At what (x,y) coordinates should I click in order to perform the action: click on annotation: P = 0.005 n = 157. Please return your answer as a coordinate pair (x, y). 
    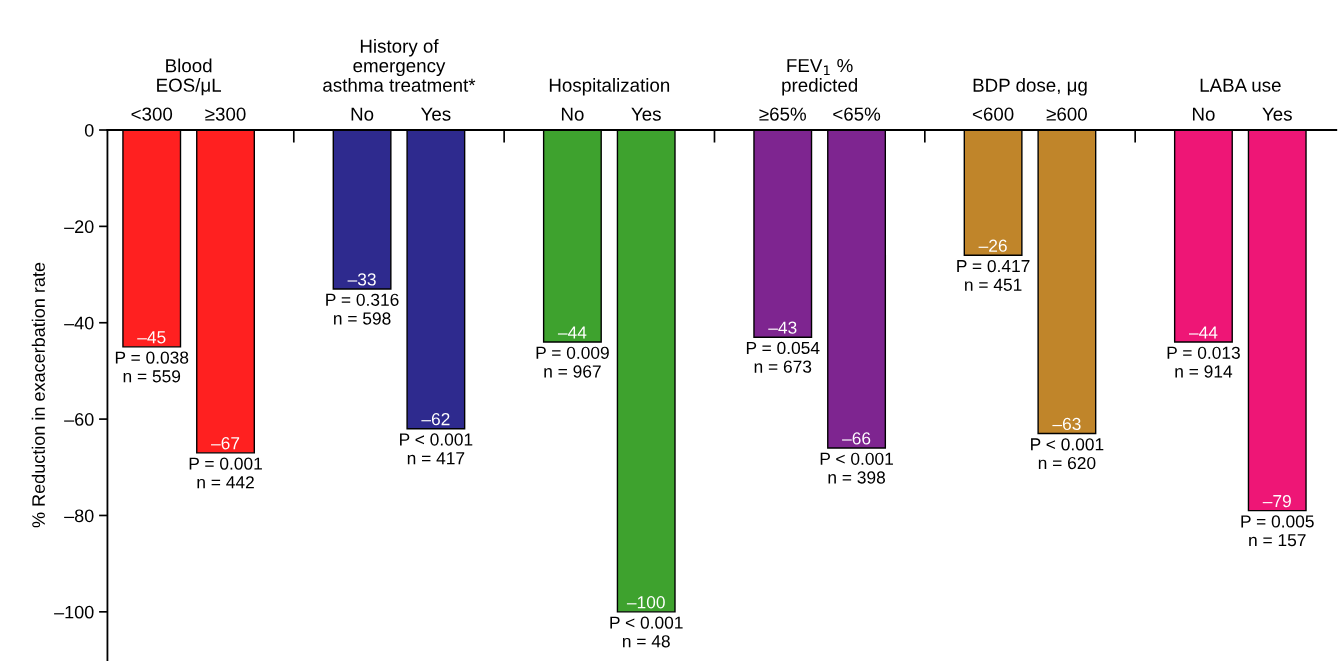
    Looking at the image, I should click on (1277, 531).